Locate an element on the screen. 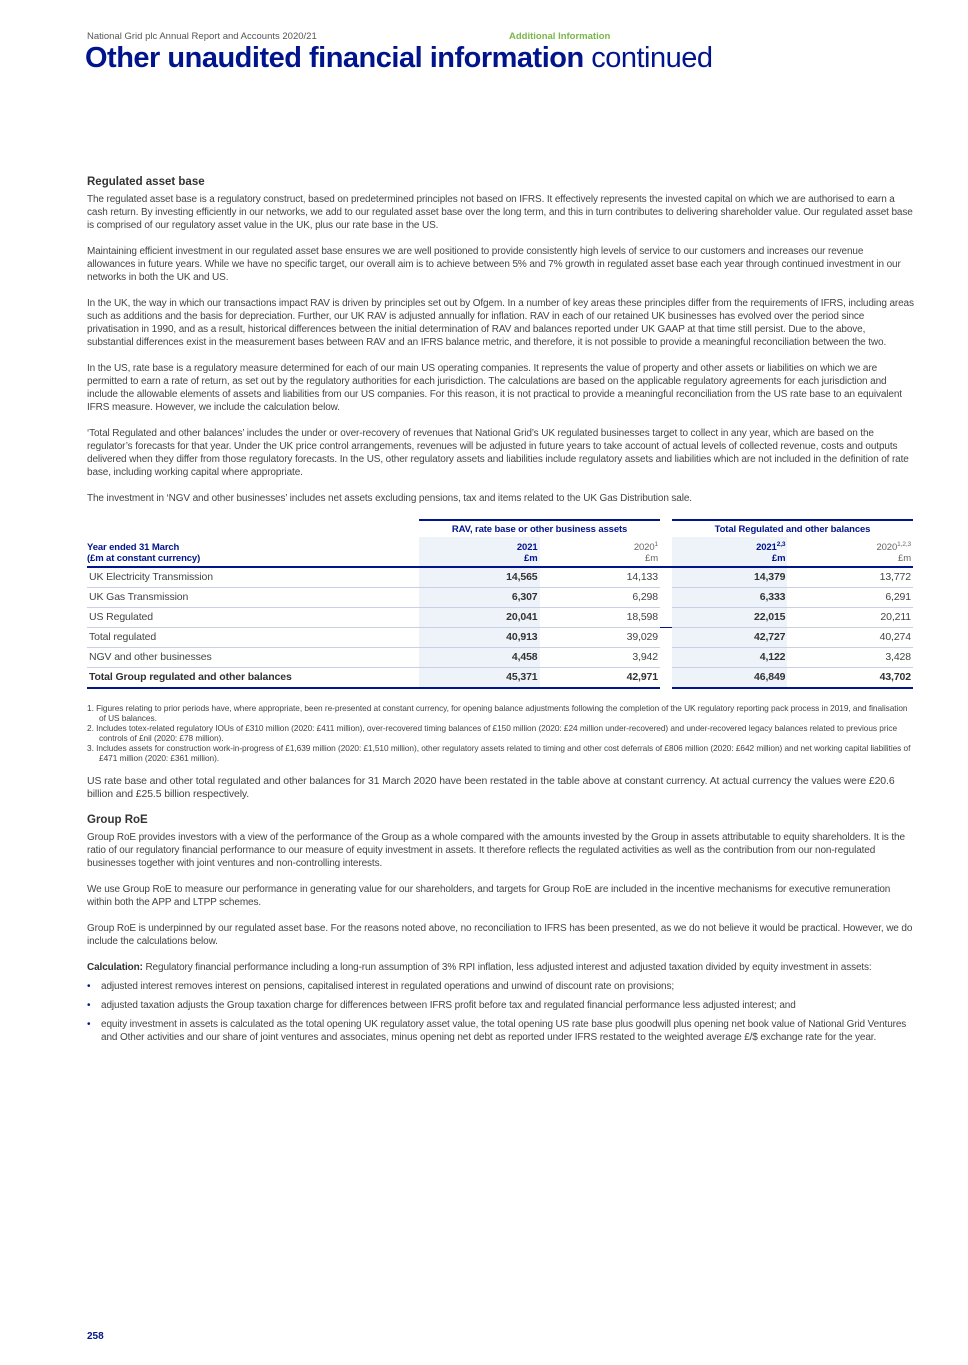 This screenshot has width=968, height=1365. cell-value: 14,133 is located at coordinates (599, 578).